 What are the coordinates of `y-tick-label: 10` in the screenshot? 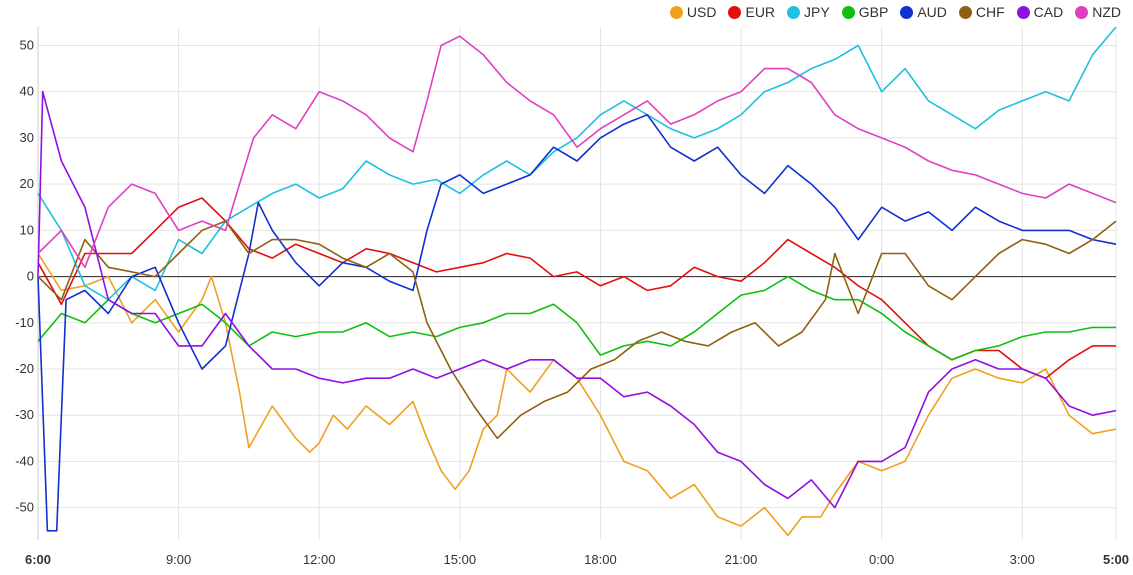 It's located at (27, 229).